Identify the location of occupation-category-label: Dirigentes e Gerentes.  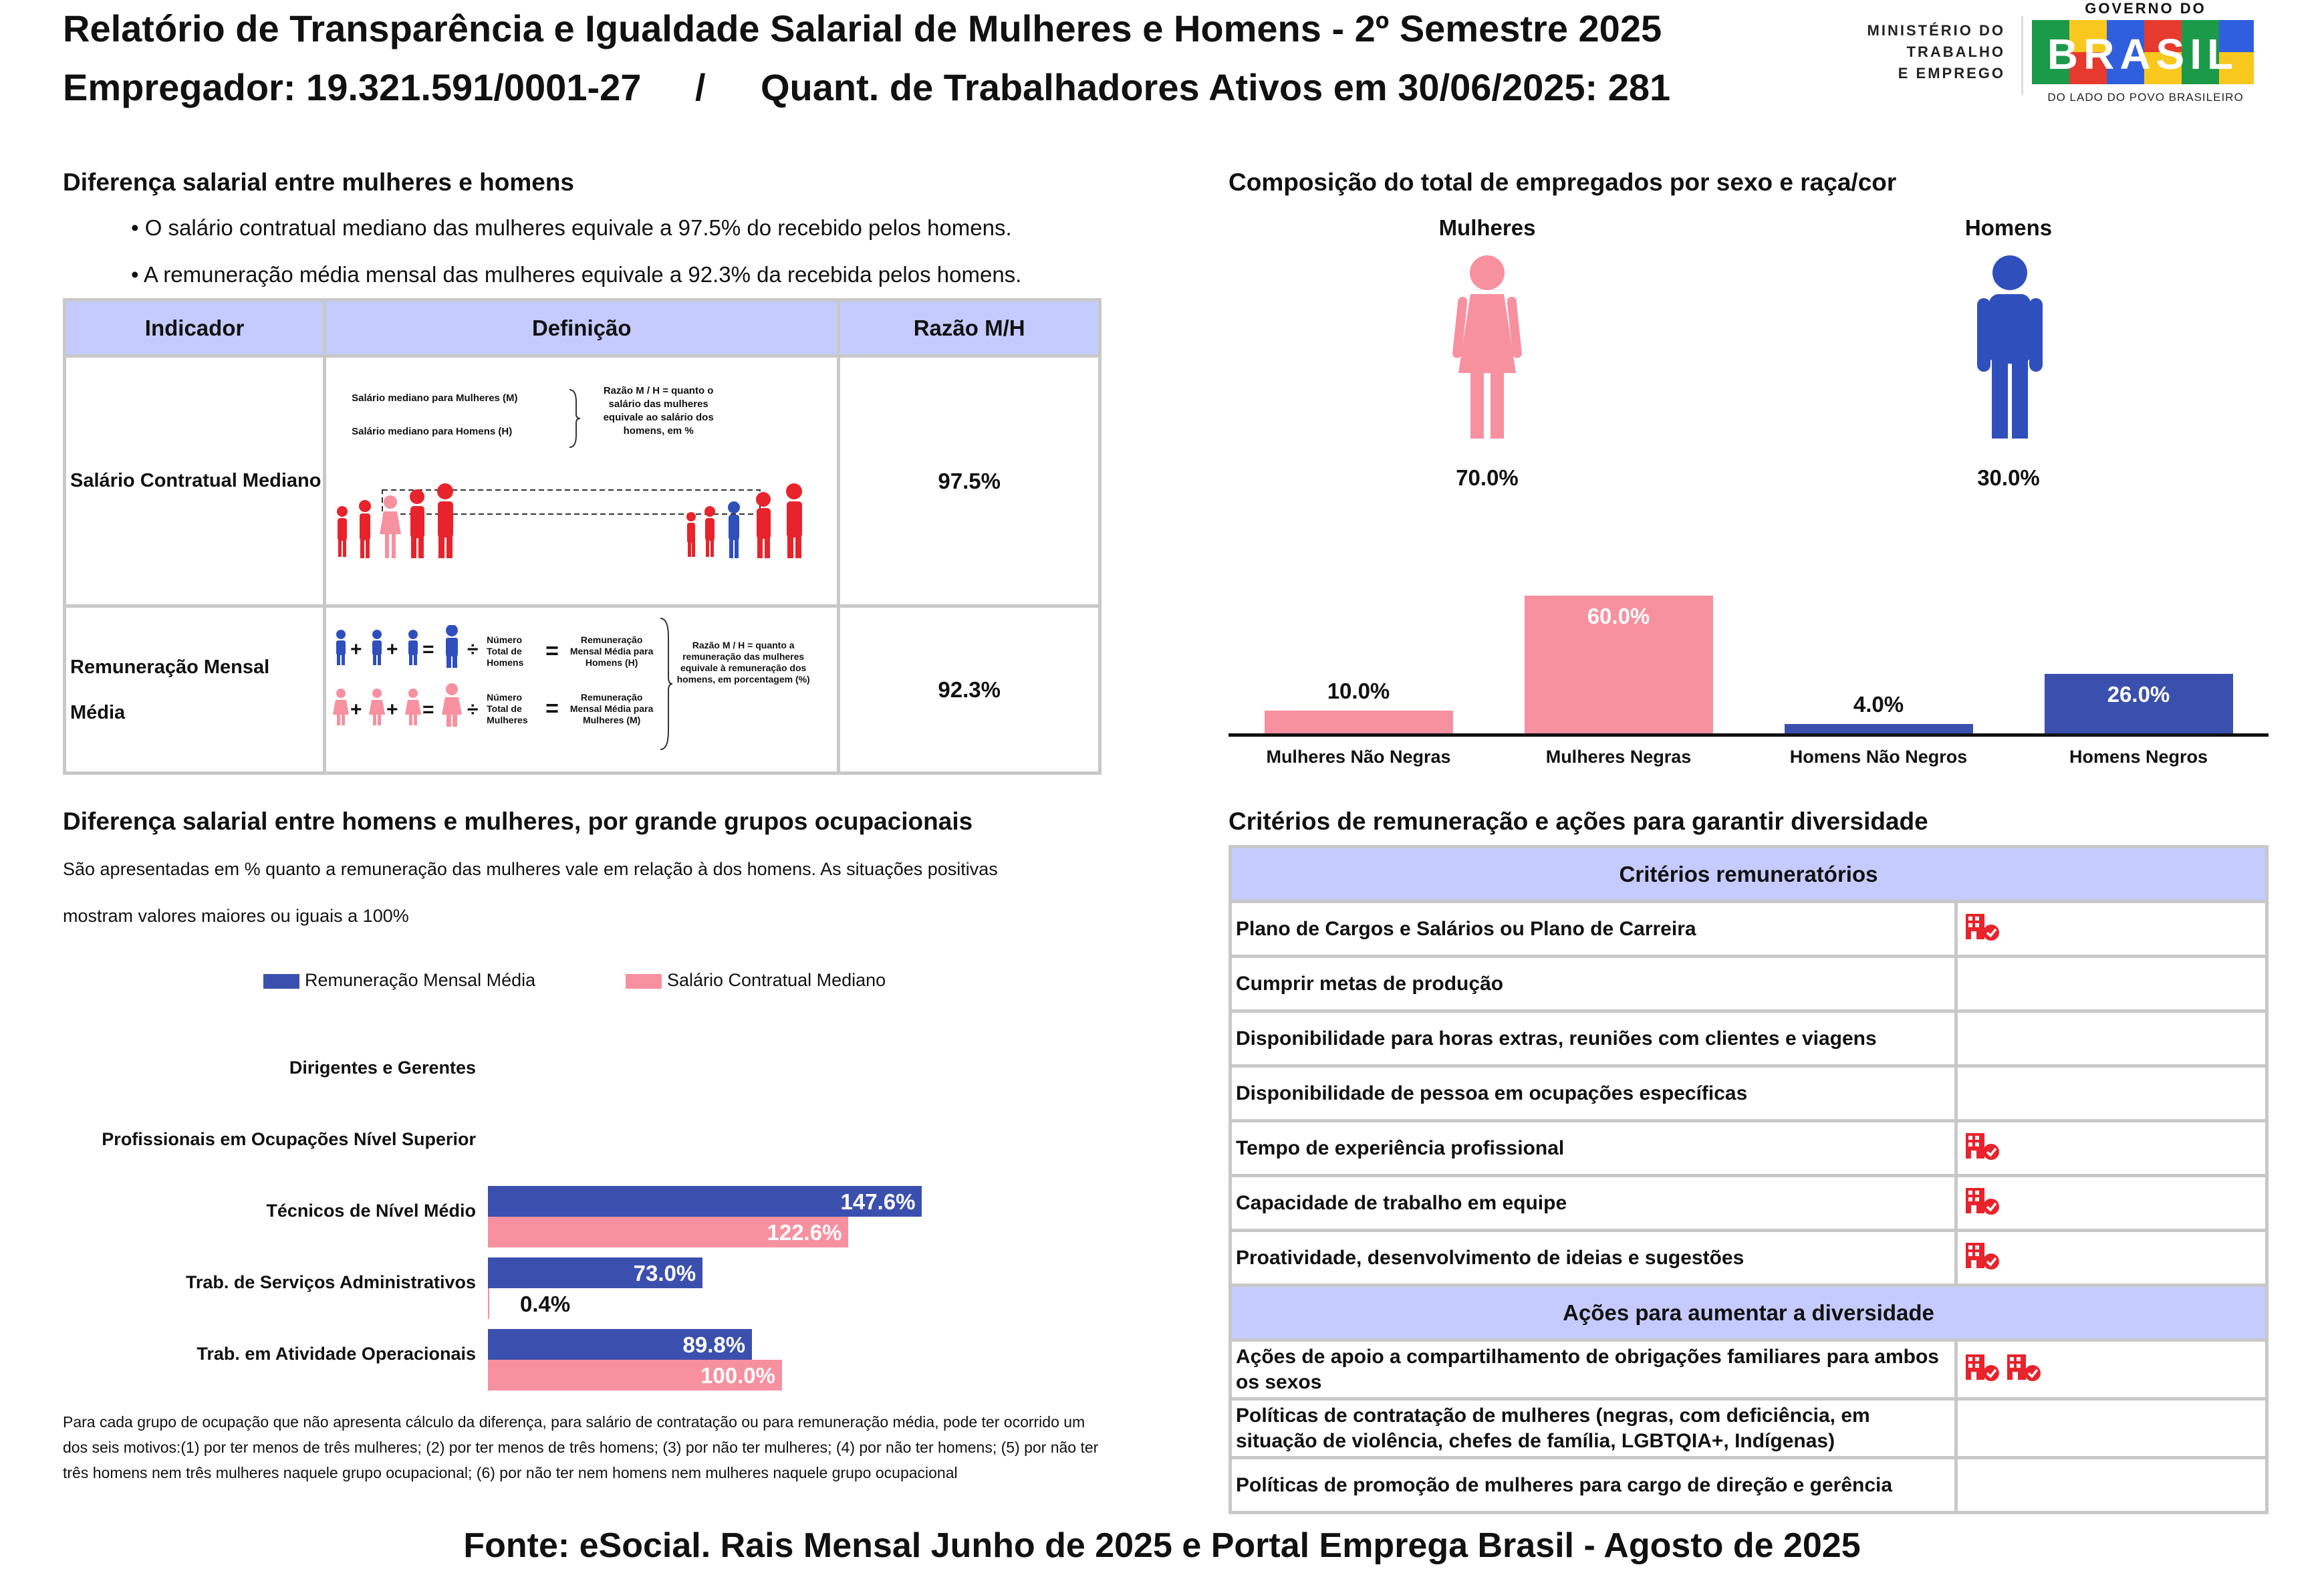
(382, 1068).